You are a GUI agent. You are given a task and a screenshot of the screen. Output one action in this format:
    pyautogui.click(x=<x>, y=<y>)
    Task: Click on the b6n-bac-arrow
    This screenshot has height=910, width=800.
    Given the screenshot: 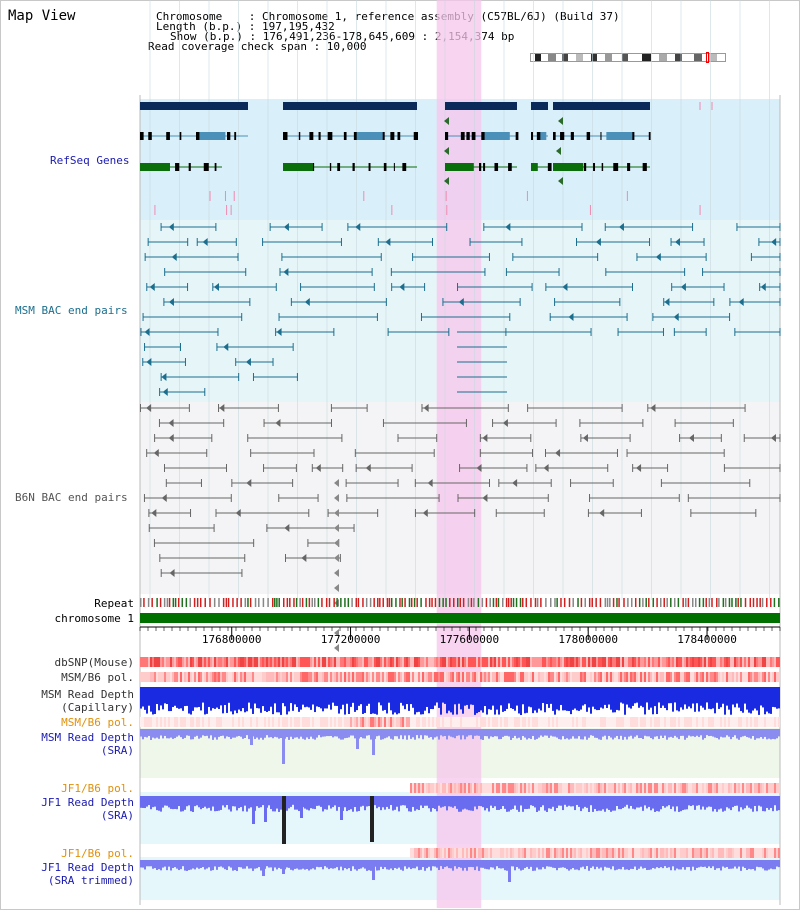 What is the action you would take?
    pyautogui.click(x=546, y=468)
    